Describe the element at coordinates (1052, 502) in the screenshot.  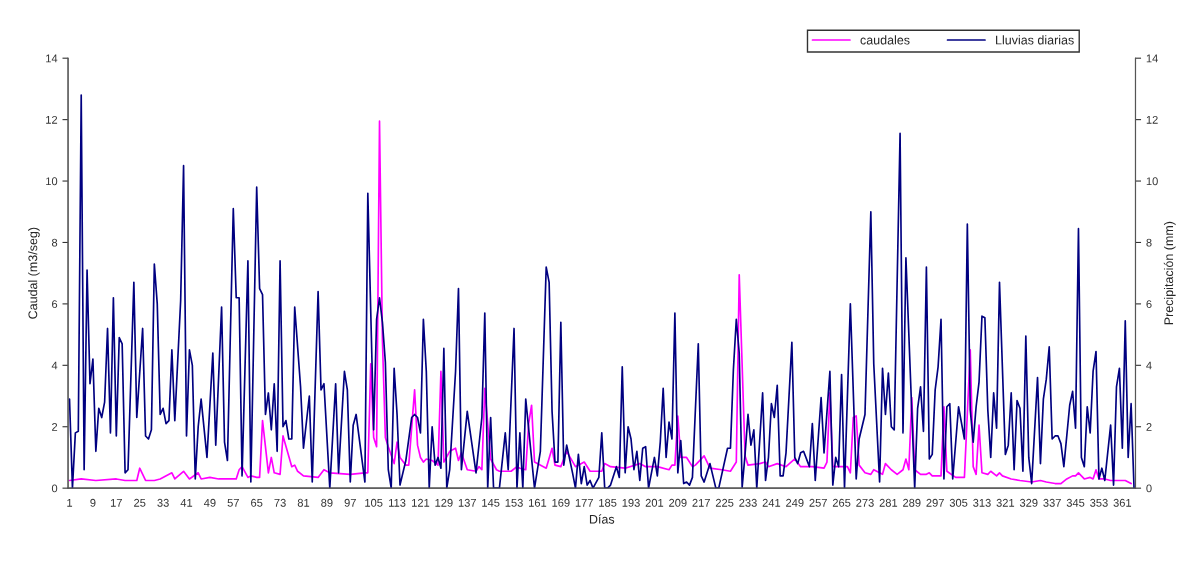
I see `x-tick-label: 337` at that location.